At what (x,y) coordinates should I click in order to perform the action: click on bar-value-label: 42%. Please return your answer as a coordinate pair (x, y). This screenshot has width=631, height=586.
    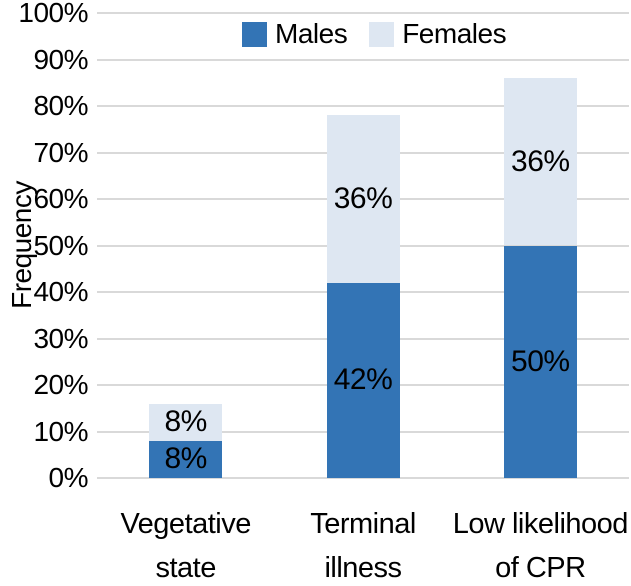
    Looking at the image, I should click on (363, 380).